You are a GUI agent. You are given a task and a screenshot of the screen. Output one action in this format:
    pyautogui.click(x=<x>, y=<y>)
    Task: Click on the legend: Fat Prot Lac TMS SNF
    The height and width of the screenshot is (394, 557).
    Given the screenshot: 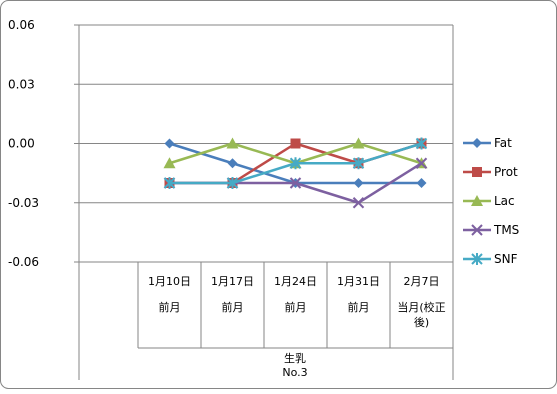 What is the action you would take?
    pyautogui.click(x=491, y=201)
    